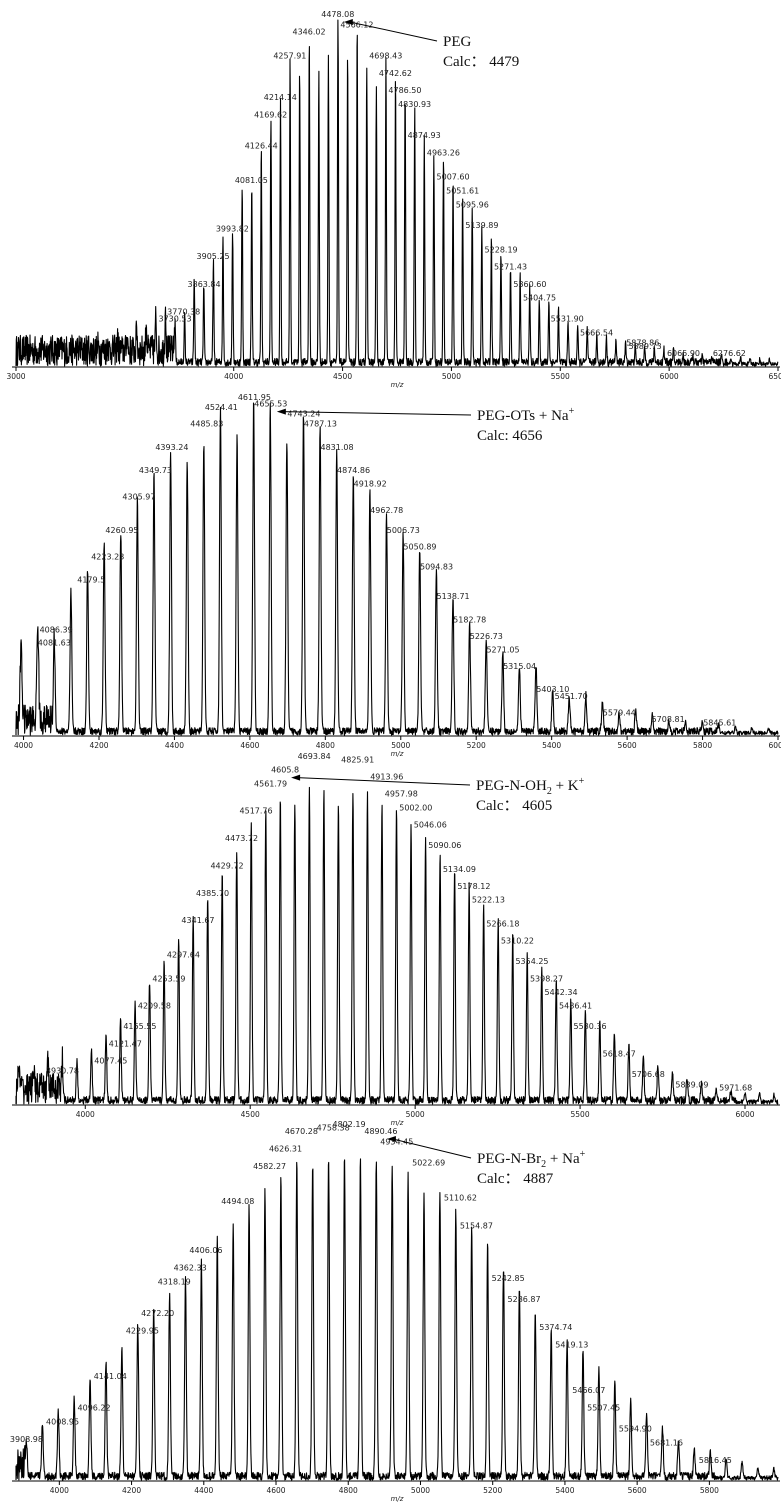 Image resolution: width=781 pixels, height=1510 pixels. What do you see at coordinates (241, 838) in the screenshot?
I see `peak-label: 4473.72` at bounding box center [241, 838].